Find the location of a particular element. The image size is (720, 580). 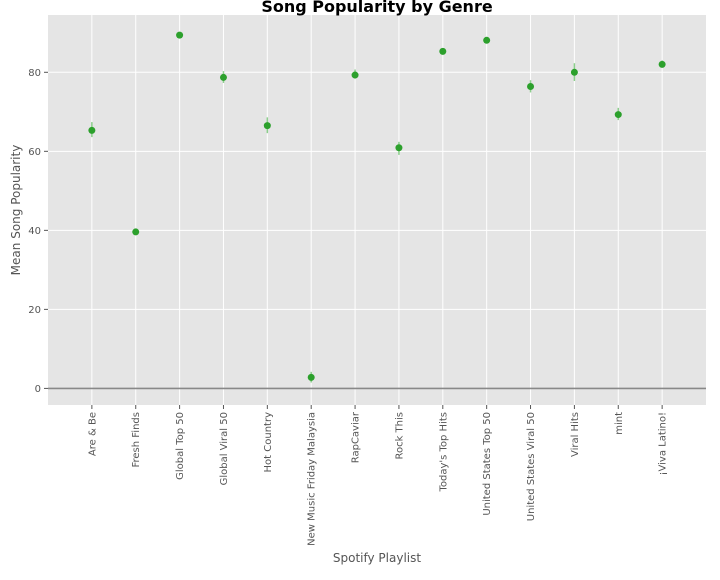

y-tick-label: 60 is located at coordinates (34, 152).